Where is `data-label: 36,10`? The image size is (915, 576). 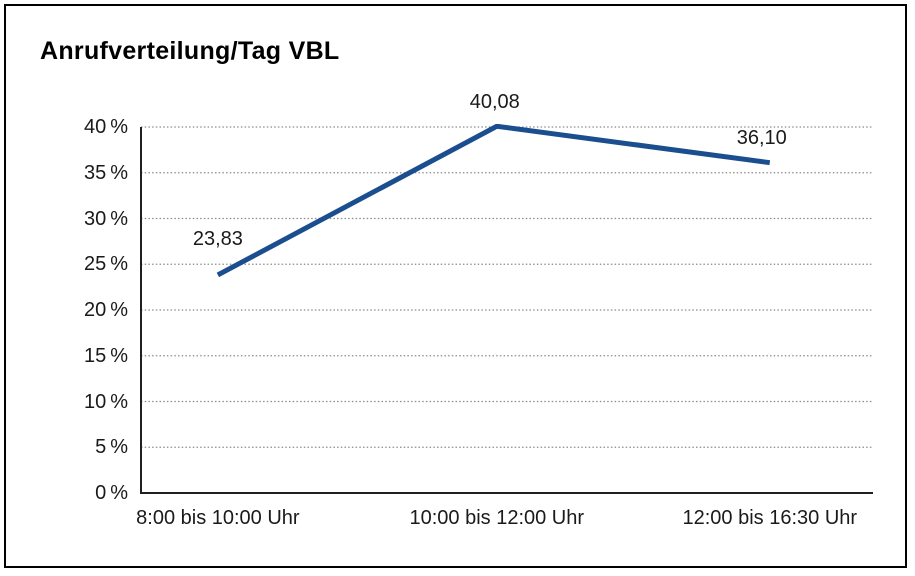 data-label: 36,10 is located at coordinates (761, 137).